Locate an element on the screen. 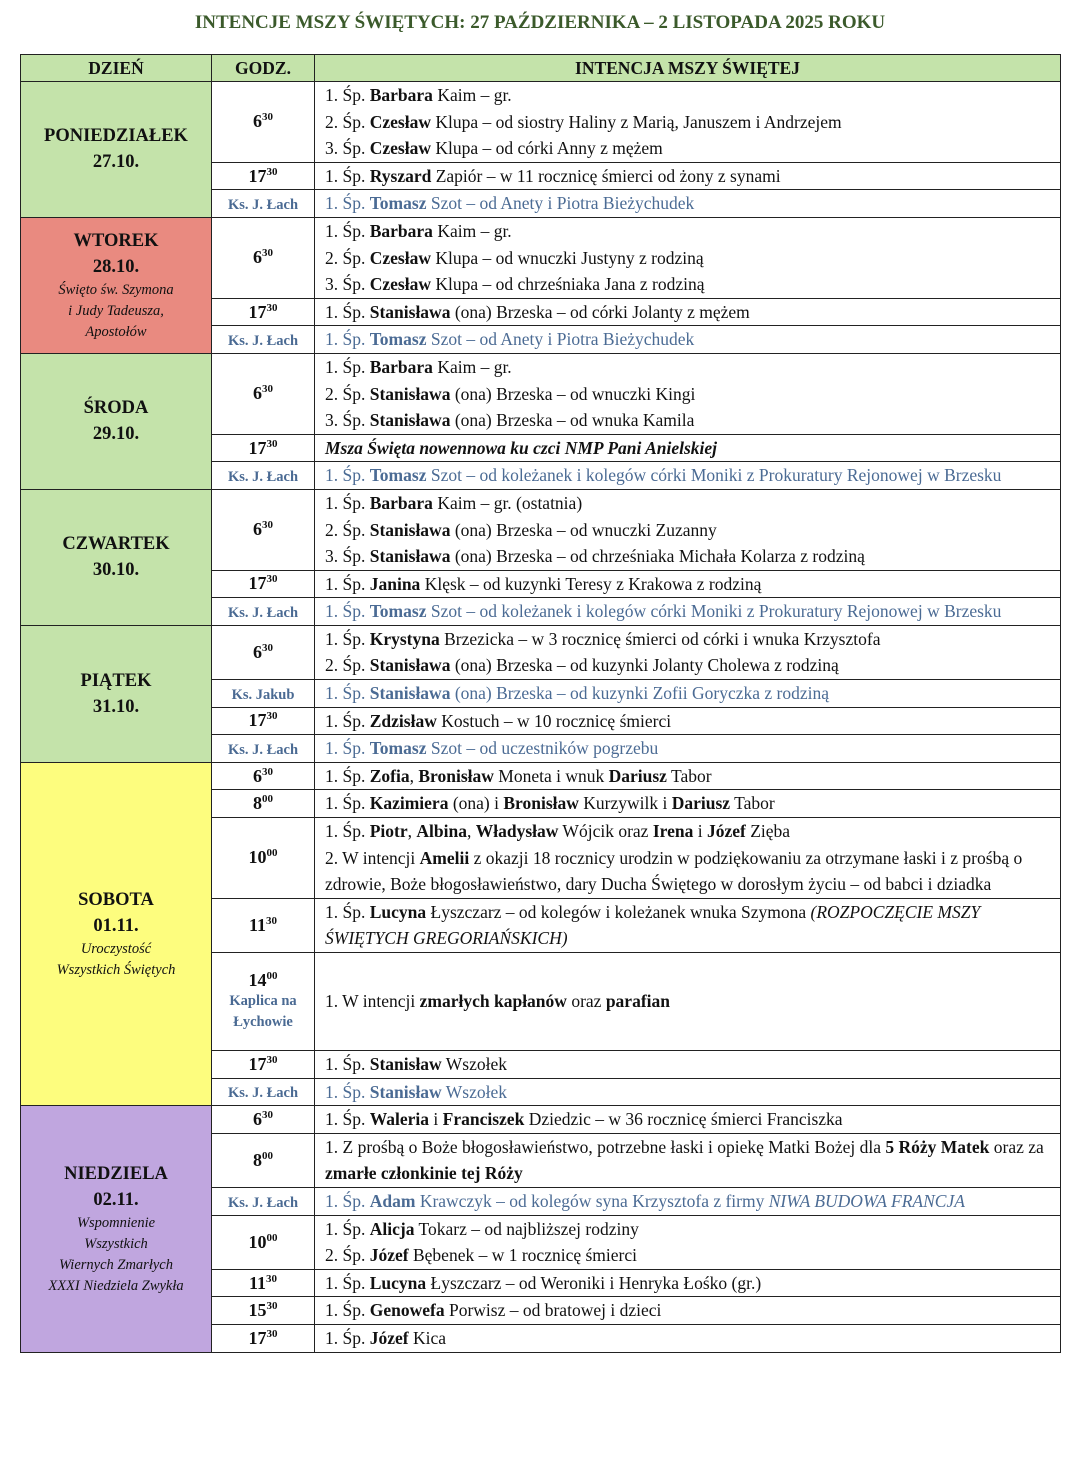  intention-text: Barbara is located at coordinates (401, 230).